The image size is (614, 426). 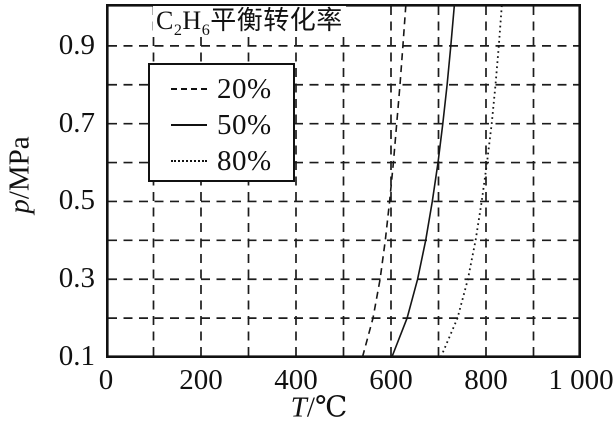 I want to click on legend-line-sample-solid, so click(x=189, y=125).